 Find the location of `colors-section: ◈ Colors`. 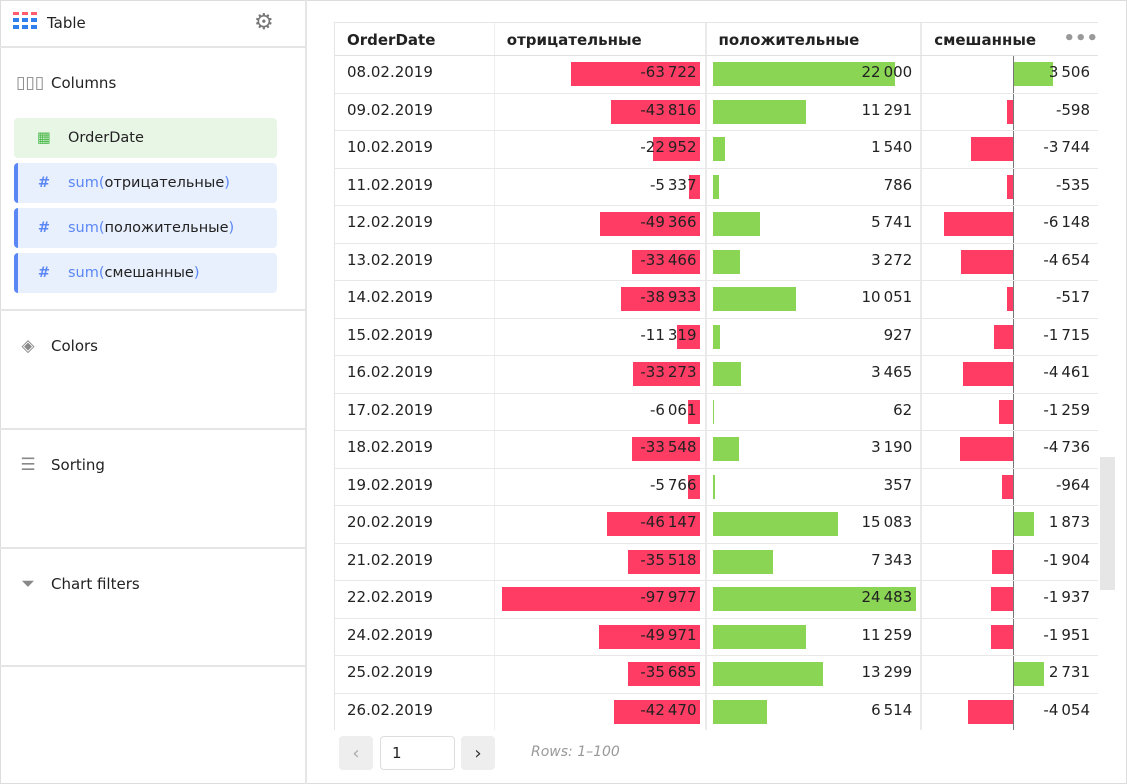

colors-section: ◈ Colors is located at coordinates (152, 370).